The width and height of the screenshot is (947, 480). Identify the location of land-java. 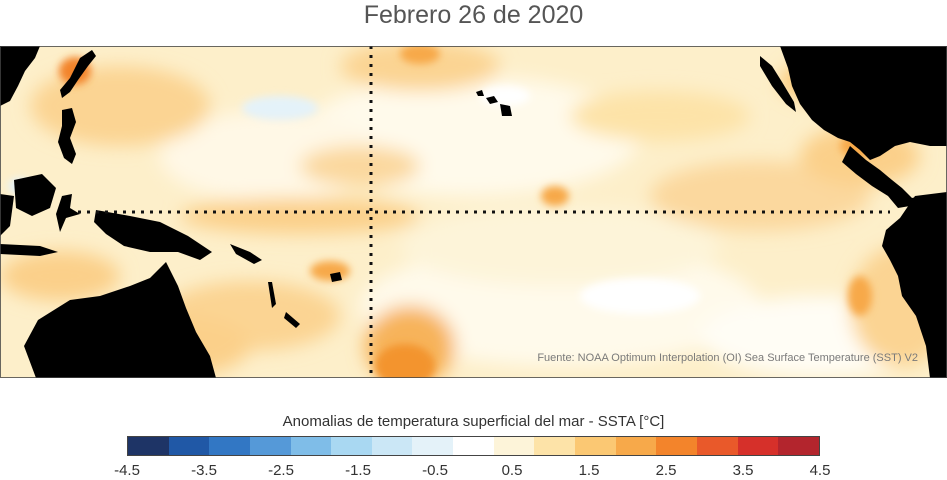
(29, 250).